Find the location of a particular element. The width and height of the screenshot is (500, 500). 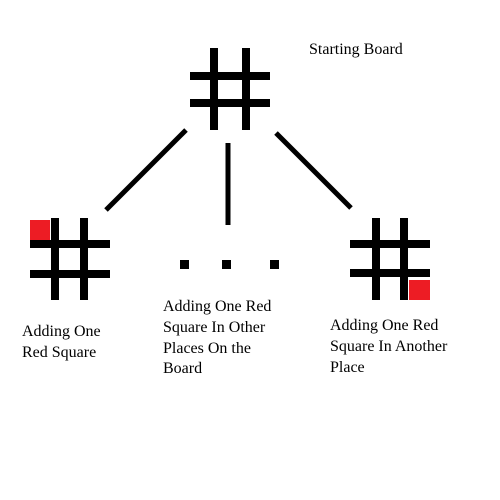

connector-right is located at coordinates (313, 170).